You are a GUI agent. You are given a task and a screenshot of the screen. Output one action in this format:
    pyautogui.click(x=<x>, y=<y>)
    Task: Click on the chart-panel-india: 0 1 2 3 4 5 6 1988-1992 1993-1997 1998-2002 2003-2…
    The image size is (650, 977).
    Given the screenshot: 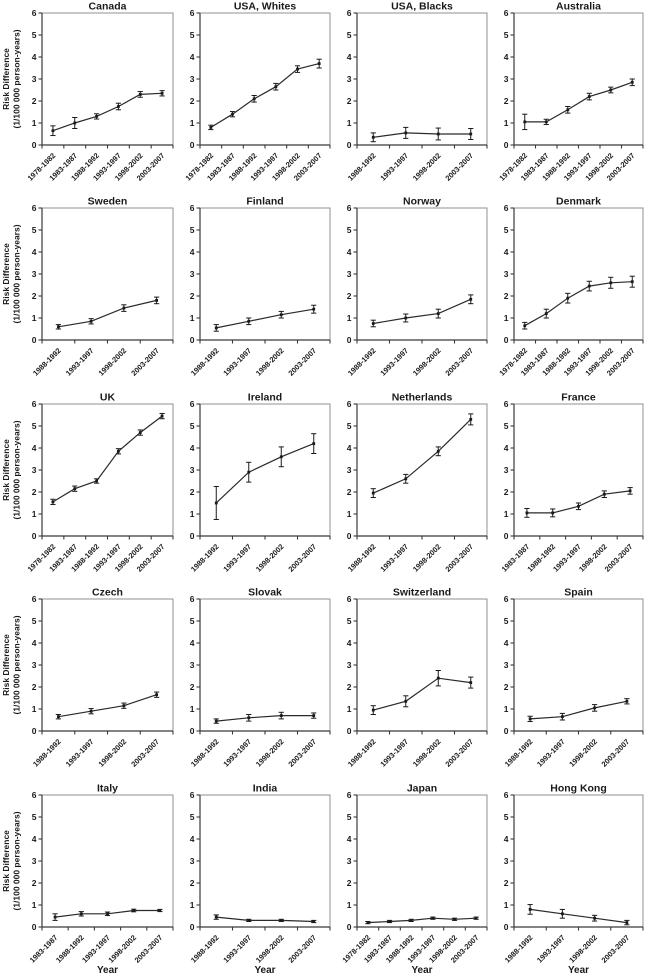 What is the action you would take?
    pyautogui.click(x=258, y=879)
    